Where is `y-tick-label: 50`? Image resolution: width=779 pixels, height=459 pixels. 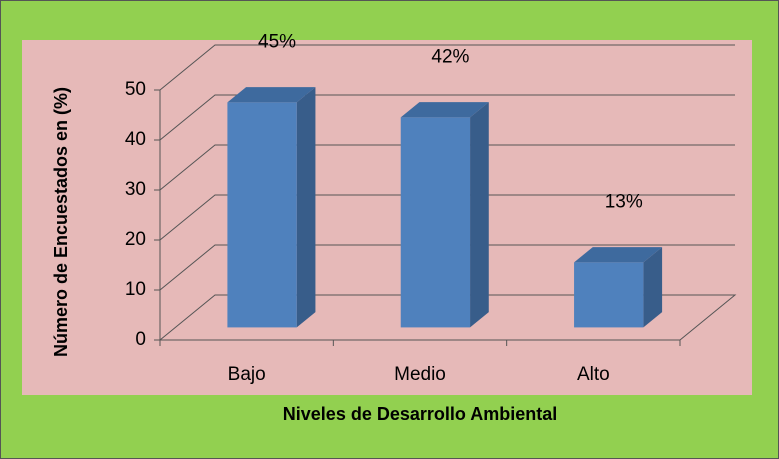
y-tick-label: 50 is located at coordinates (135, 89).